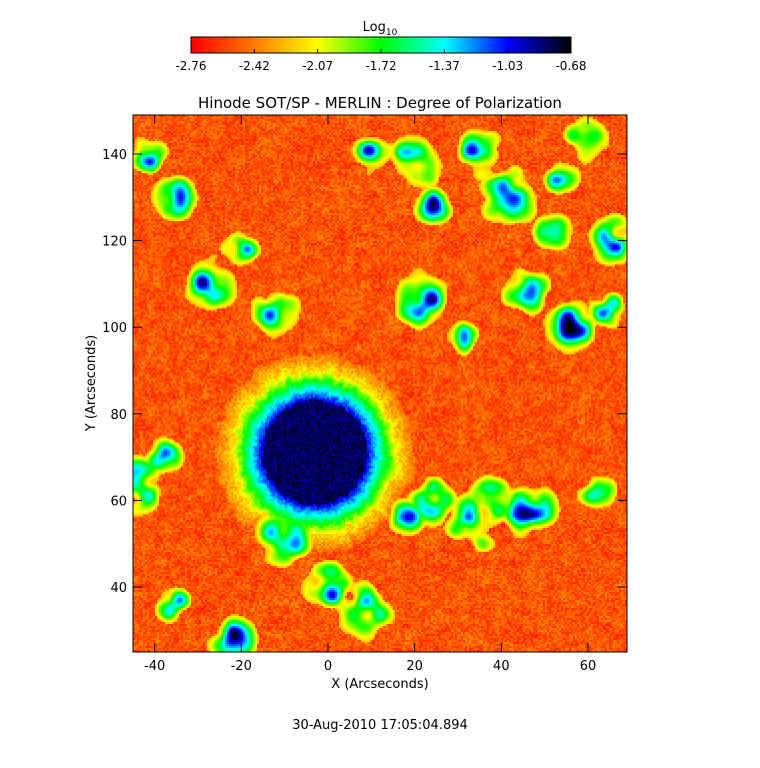  Describe the element at coordinates (114, 155) in the screenshot. I see `y-tick-label: 140` at that location.